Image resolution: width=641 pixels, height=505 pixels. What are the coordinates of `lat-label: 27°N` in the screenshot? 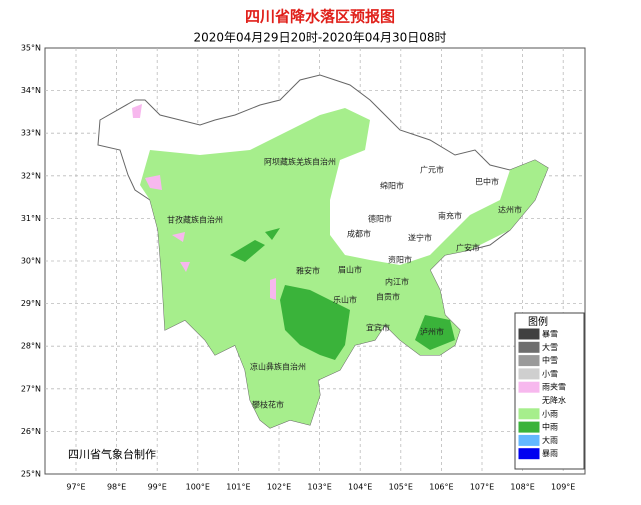 It's located at (31, 388).